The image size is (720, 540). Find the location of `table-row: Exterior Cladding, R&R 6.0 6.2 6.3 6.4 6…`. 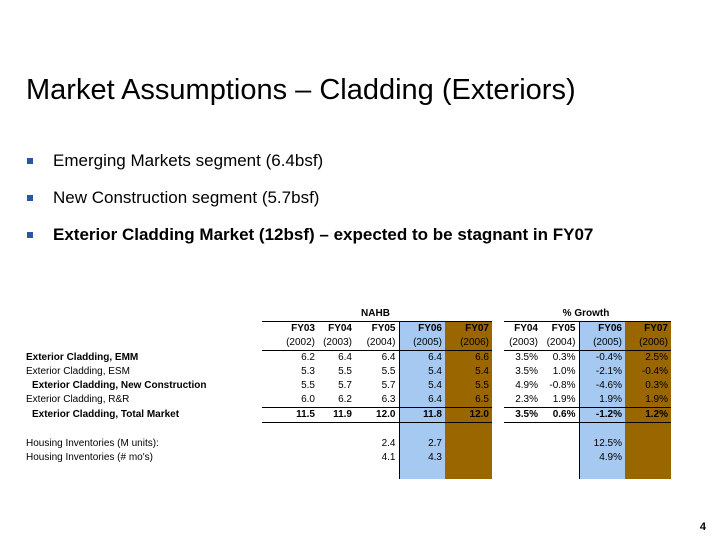

table-row: Exterior Cladding, R&R 6.0 6.2 6.3 6.4 6… is located at coordinates (348, 400).